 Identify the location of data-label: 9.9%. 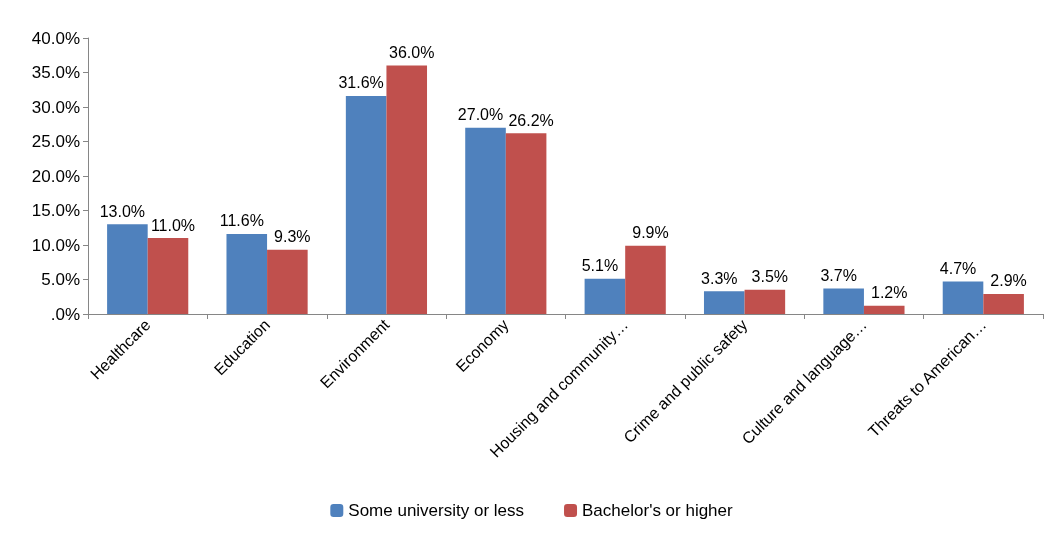
(650, 233).